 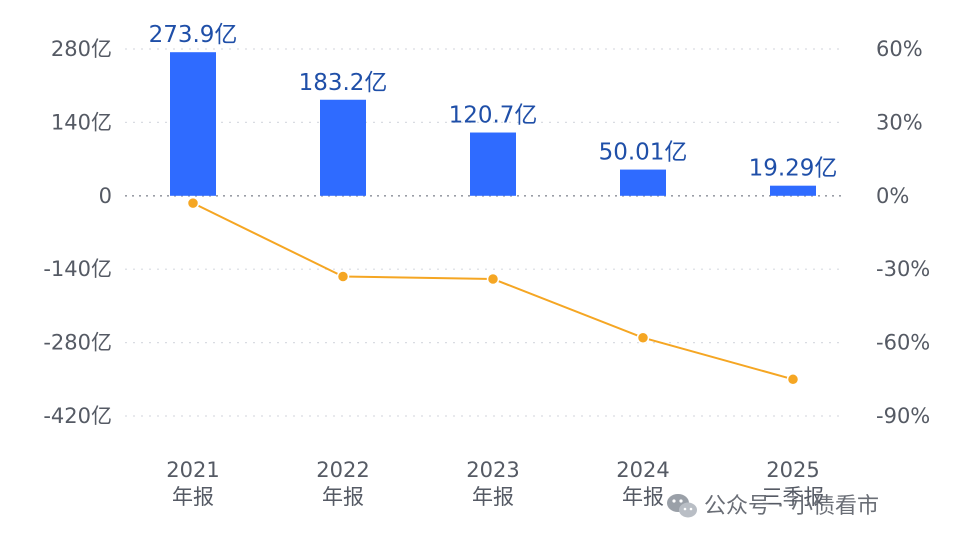 I want to click on left-tick-label: -280亿, so click(x=77, y=343).